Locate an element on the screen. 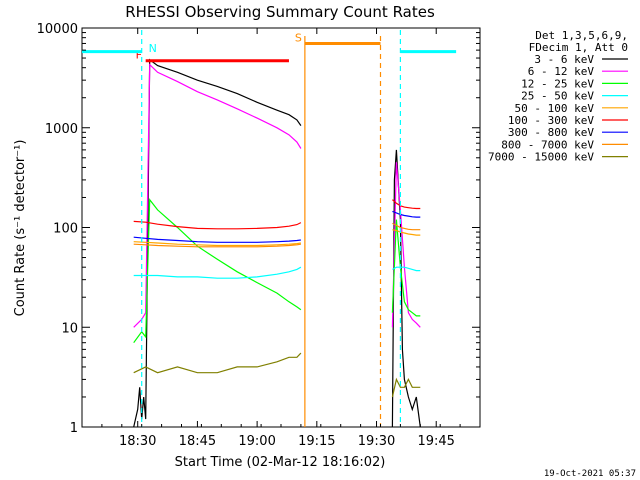 This screenshot has width=640, height=480. x-tick-label: 18:45 is located at coordinates (197, 441).